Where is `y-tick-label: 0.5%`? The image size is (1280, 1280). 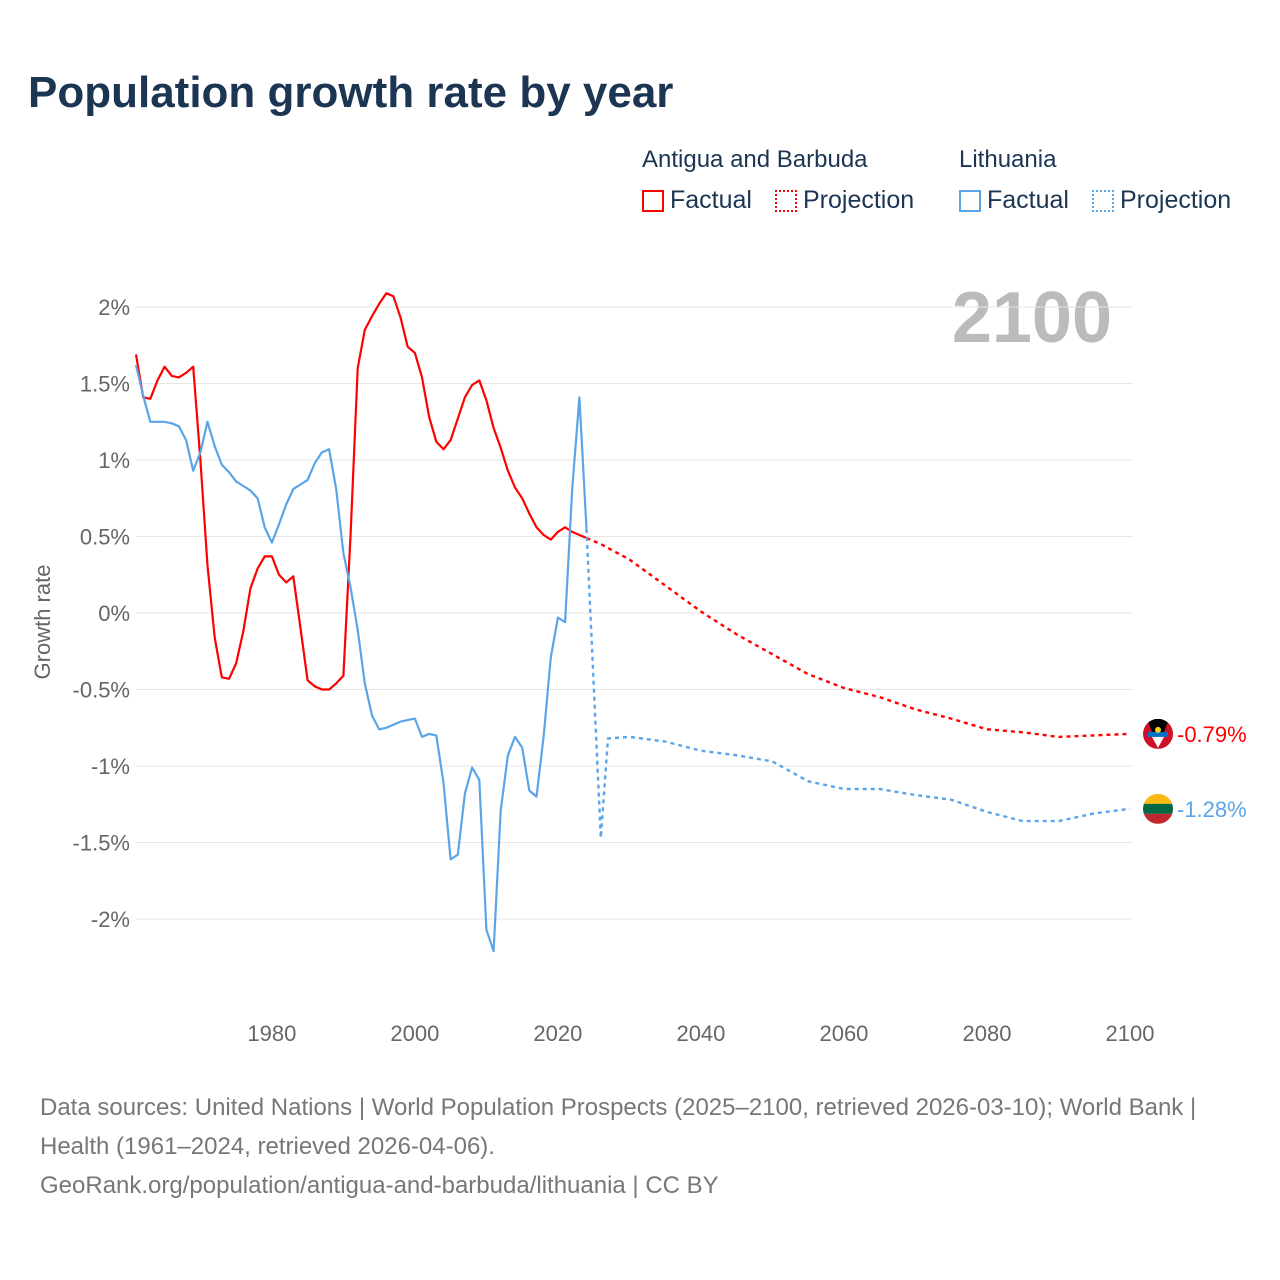 y-tick-label: 0.5% is located at coordinates (105, 537).